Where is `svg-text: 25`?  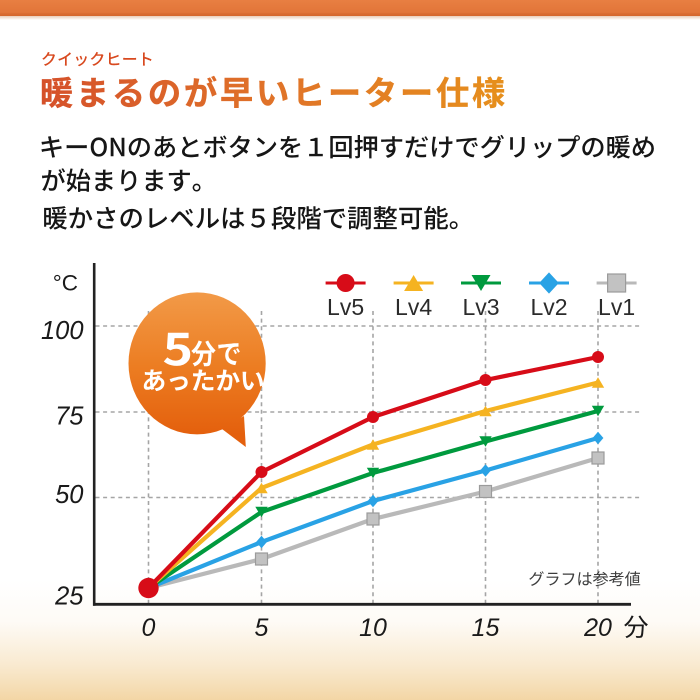
svg-text: 25 is located at coordinates (69, 597).